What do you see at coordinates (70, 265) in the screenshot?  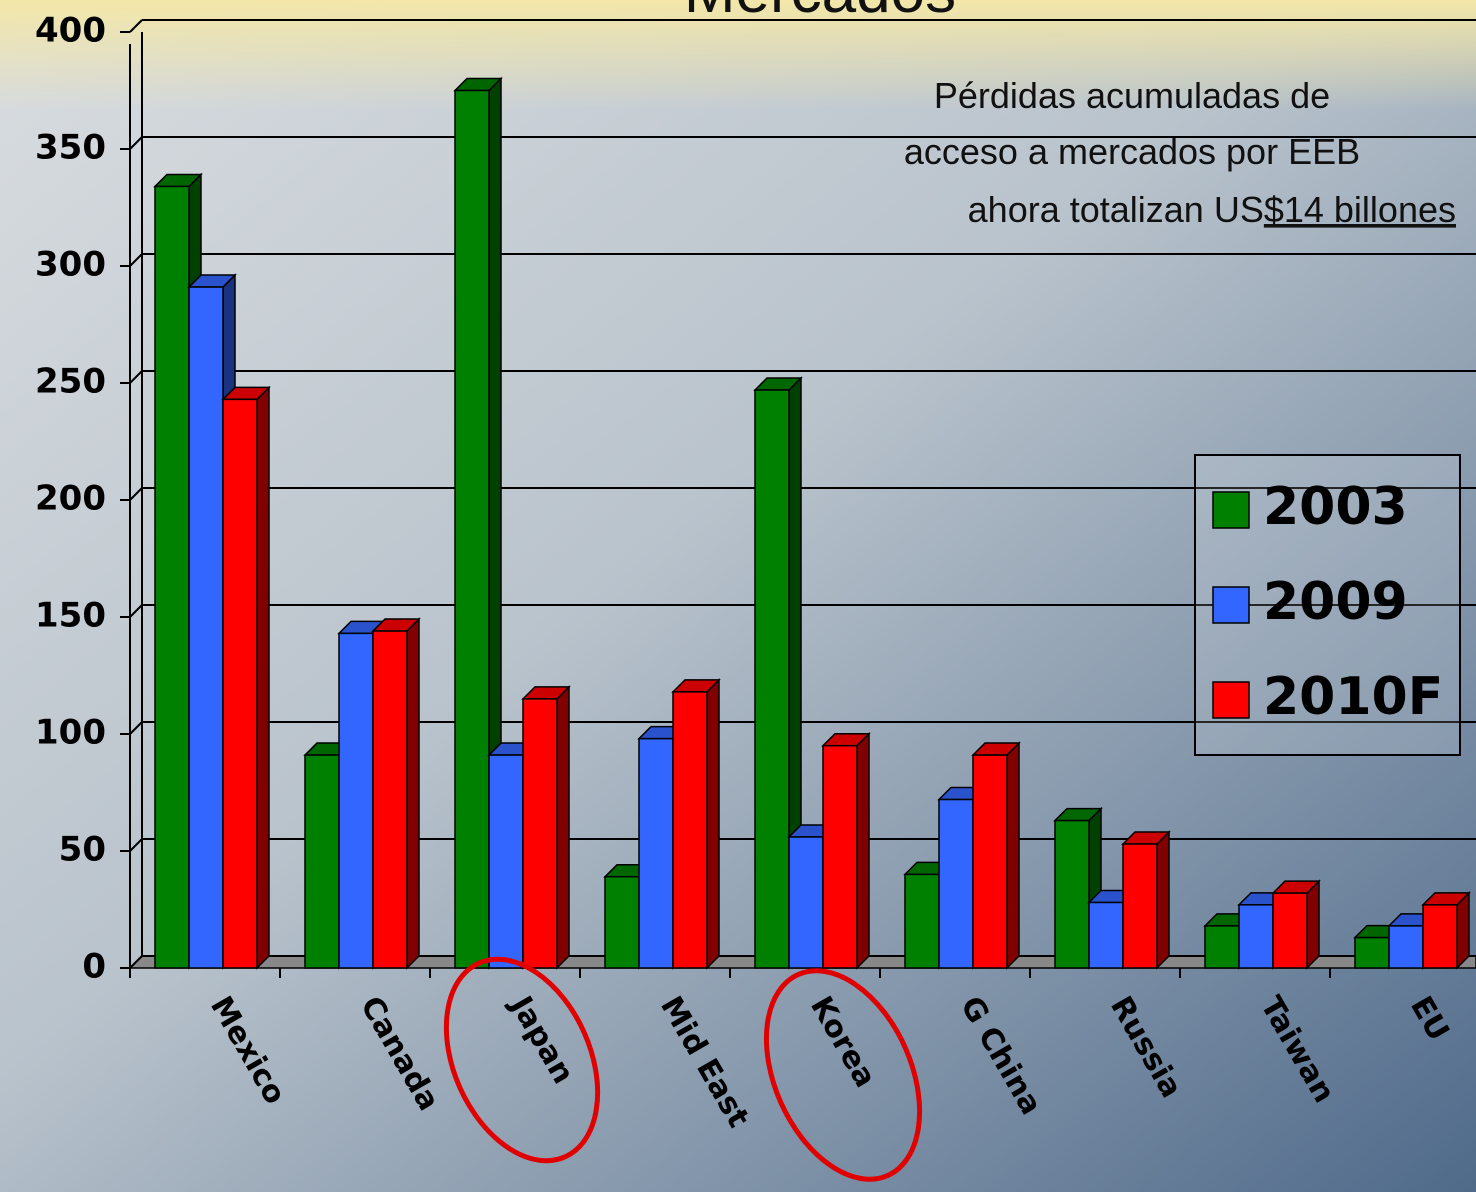 I see `y-tick-label: 300` at bounding box center [70, 265].